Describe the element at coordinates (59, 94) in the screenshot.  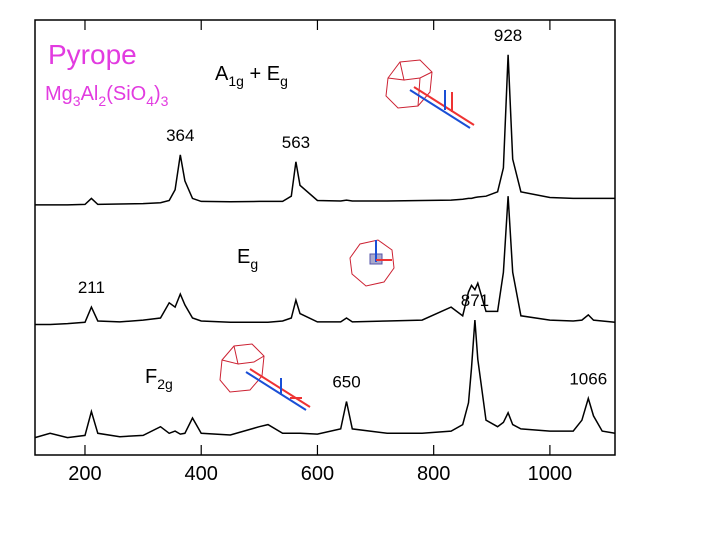
I see `text-part: Mg` at that location.